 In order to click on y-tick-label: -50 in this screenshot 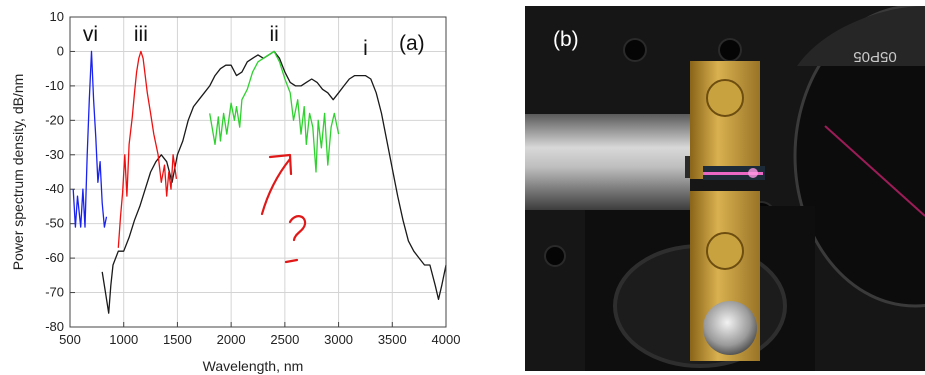, I will do `click(54, 223)`.